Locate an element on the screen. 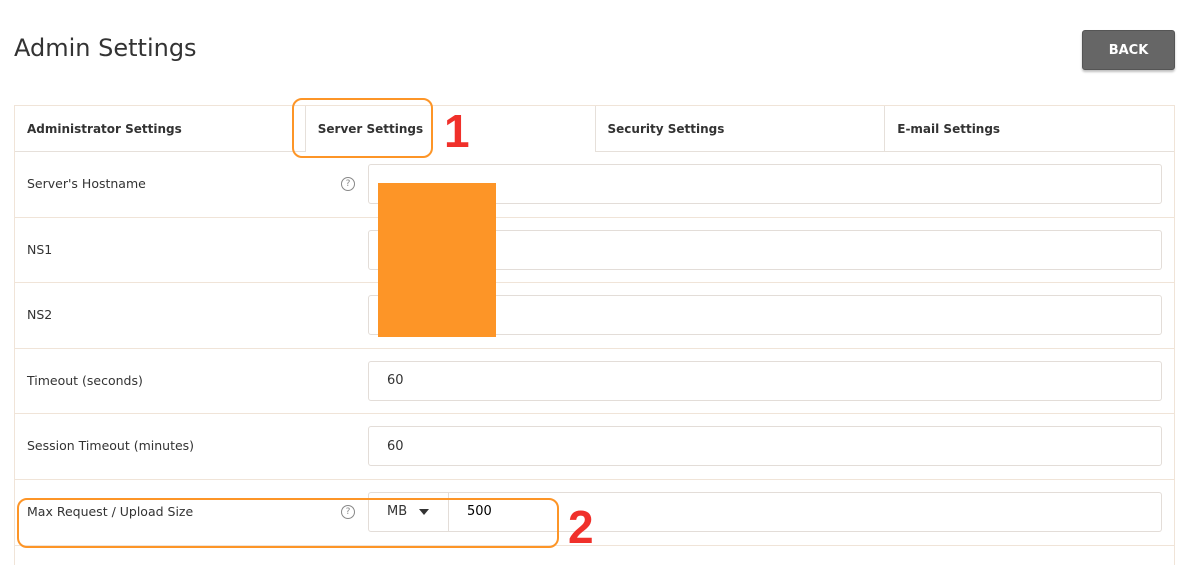 The height and width of the screenshot is (565, 1200). hostname-row: Server's Hostname ? is located at coordinates (594, 185).